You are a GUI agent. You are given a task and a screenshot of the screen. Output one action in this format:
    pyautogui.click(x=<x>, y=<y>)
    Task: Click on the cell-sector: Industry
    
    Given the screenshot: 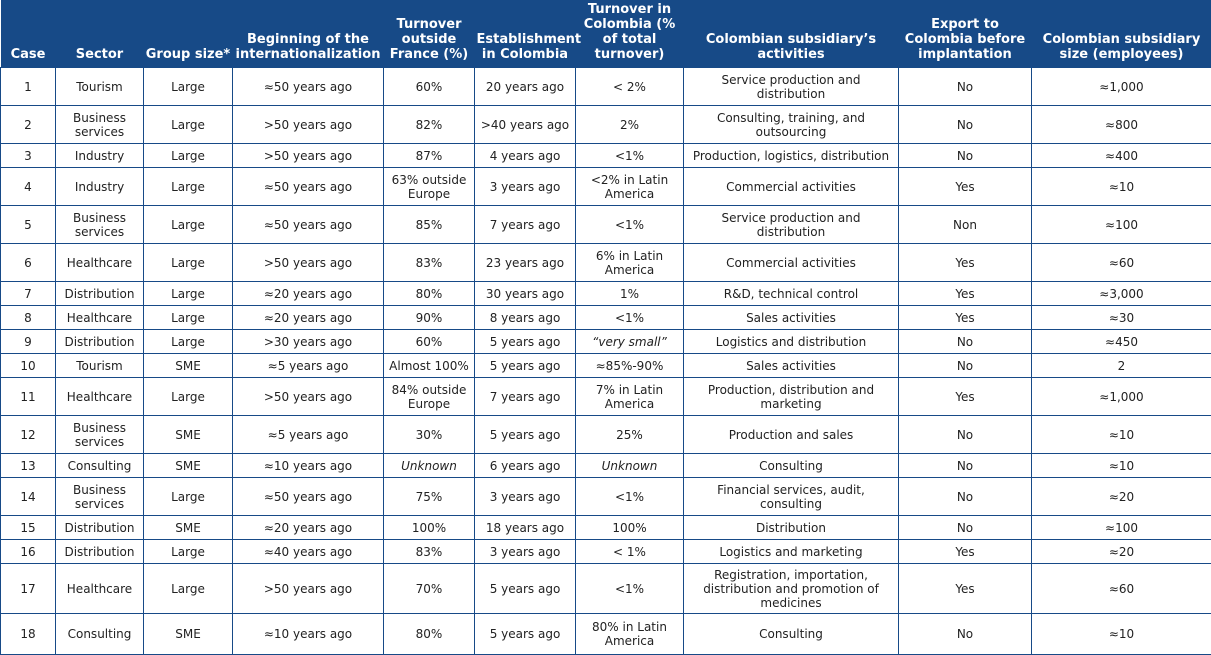 What is the action you would take?
    pyautogui.click(x=100, y=187)
    